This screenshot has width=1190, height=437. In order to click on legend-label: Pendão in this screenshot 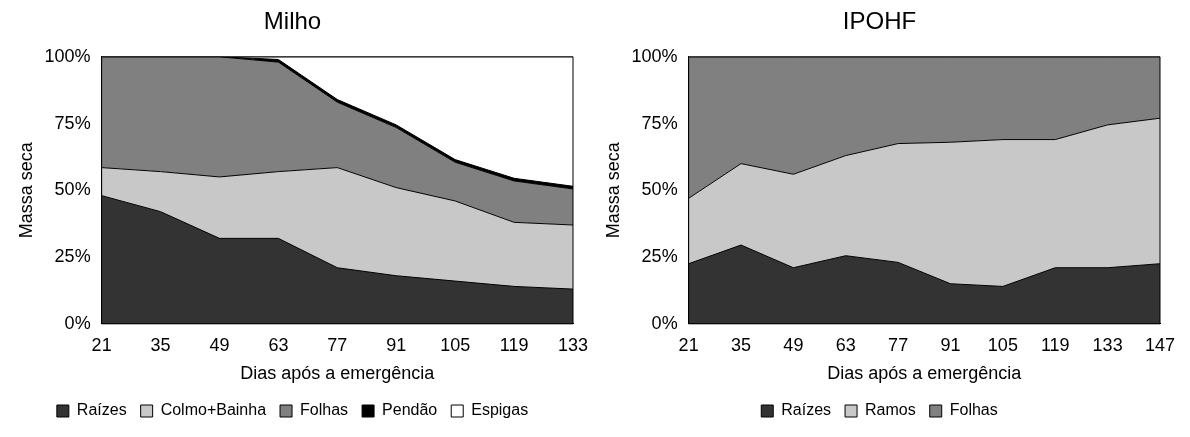, I will do `click(410, 410)`.